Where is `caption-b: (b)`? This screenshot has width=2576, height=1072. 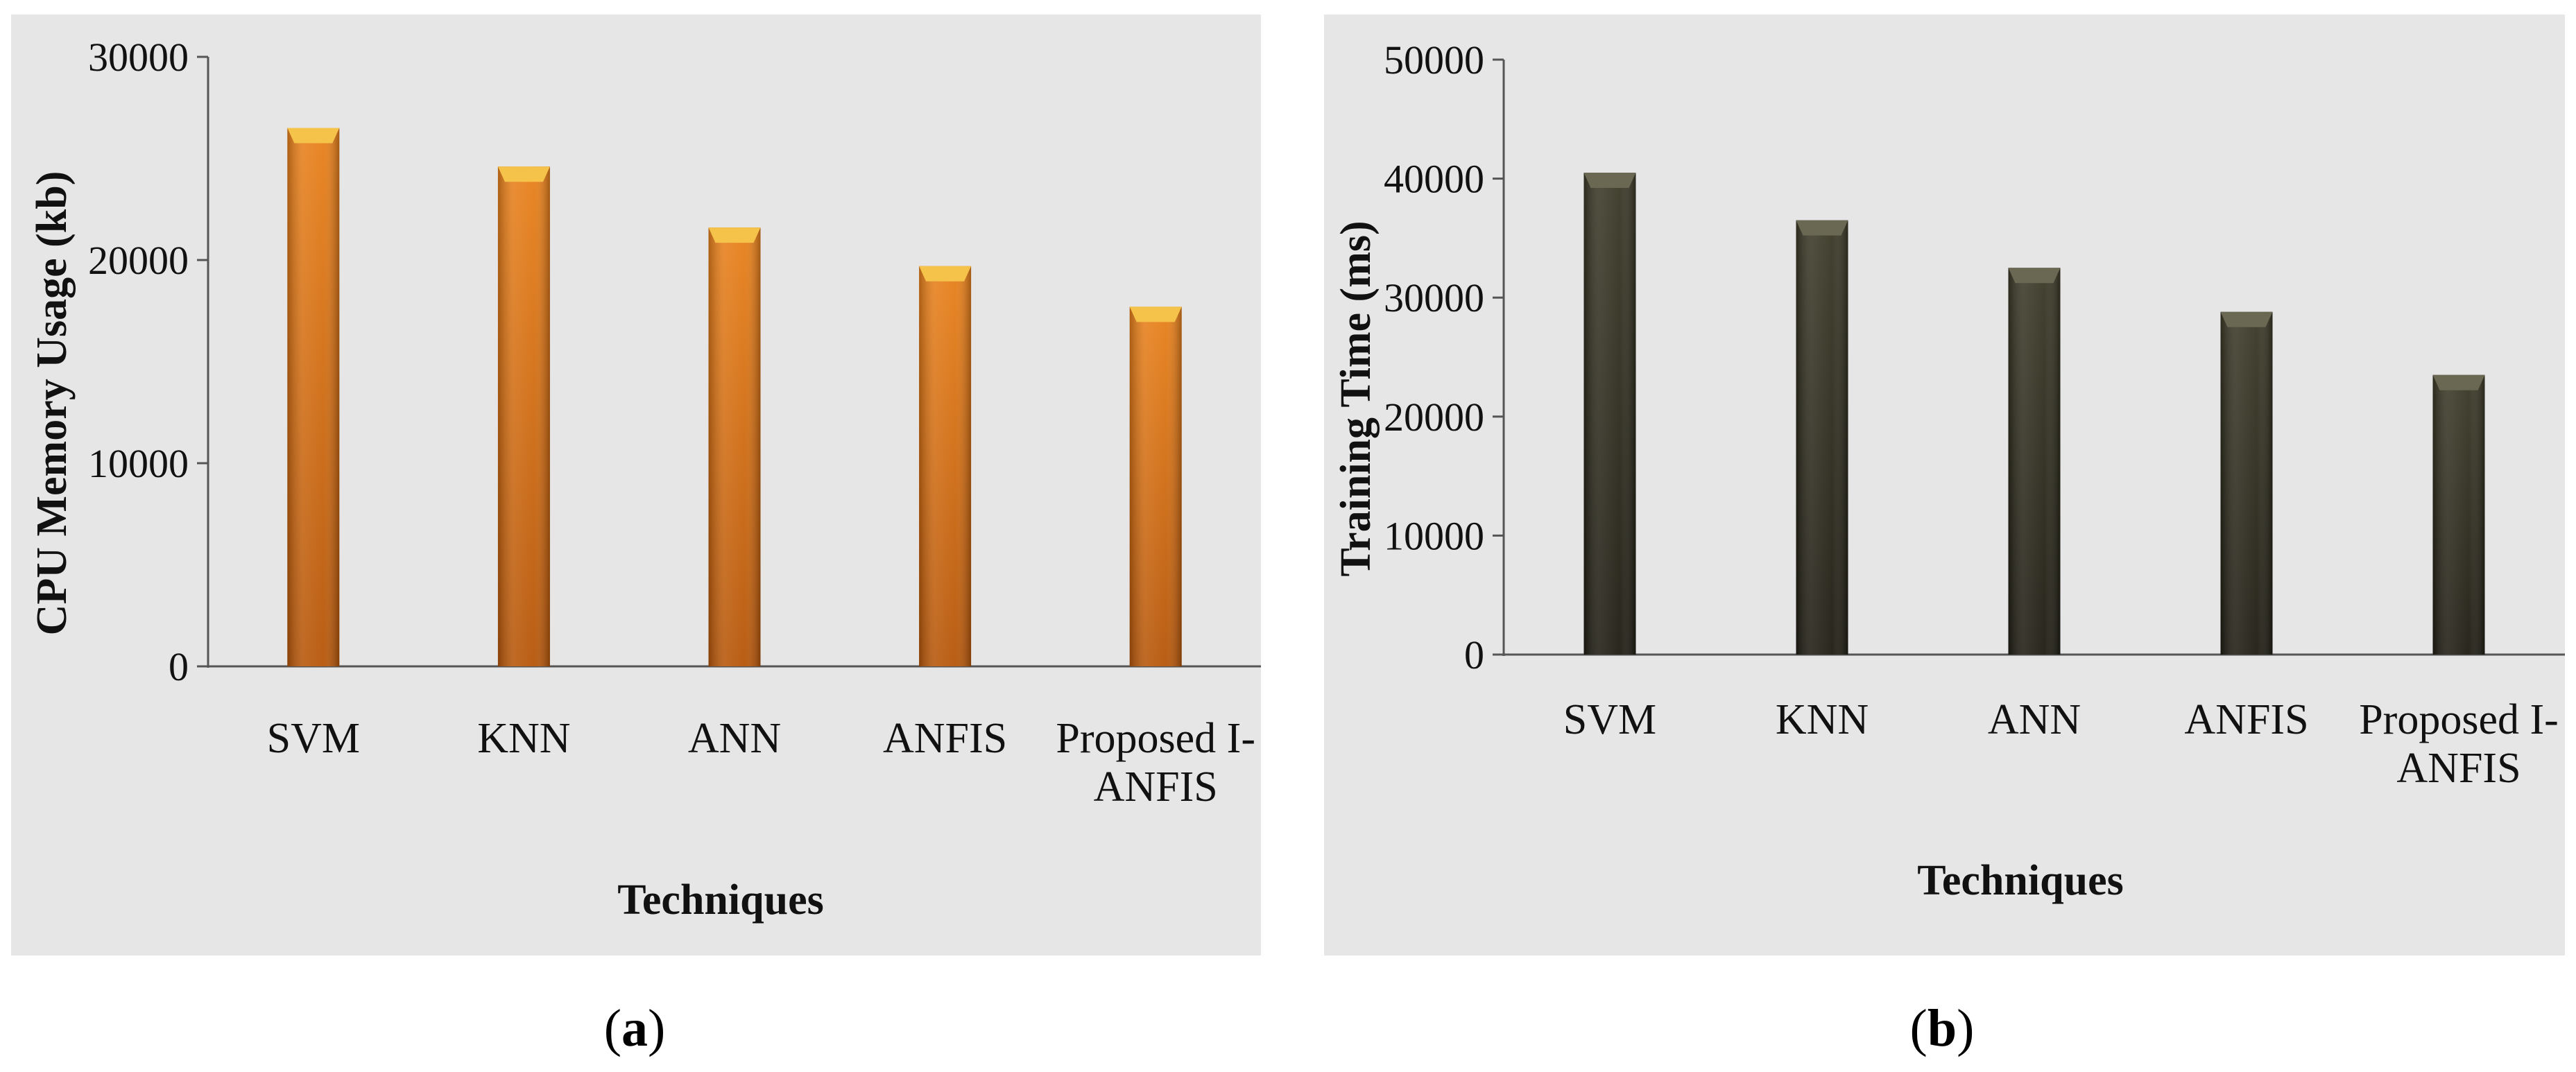
caption-b: (b) is located at coordinates (1942, 1028).